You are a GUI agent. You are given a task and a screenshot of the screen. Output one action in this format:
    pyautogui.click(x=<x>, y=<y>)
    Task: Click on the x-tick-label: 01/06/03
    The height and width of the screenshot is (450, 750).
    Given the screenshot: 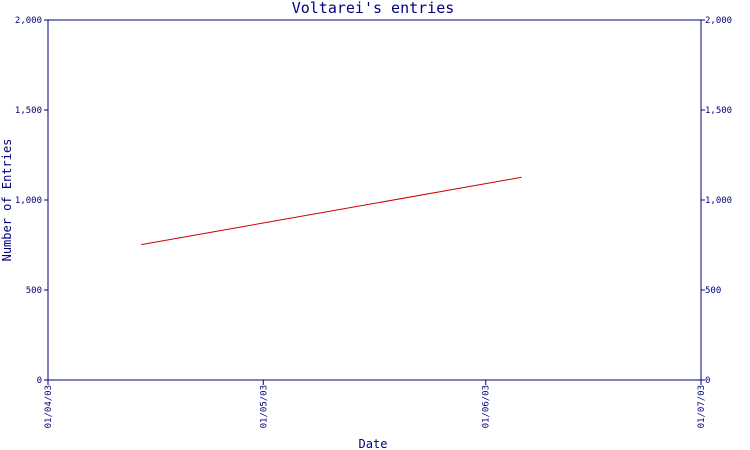 What is the action you would take?
    pyautogui.click(x=487, y=406)
    